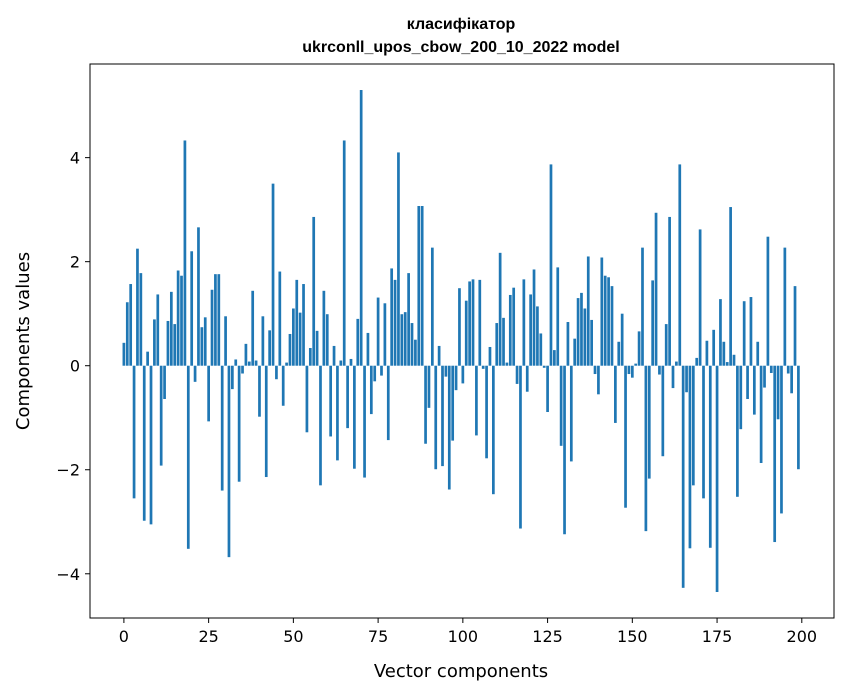  What do you see at coordinates (463, 636) in the screenshot?
I see `x-tick-label: 100` at bounding box center [463, 636].